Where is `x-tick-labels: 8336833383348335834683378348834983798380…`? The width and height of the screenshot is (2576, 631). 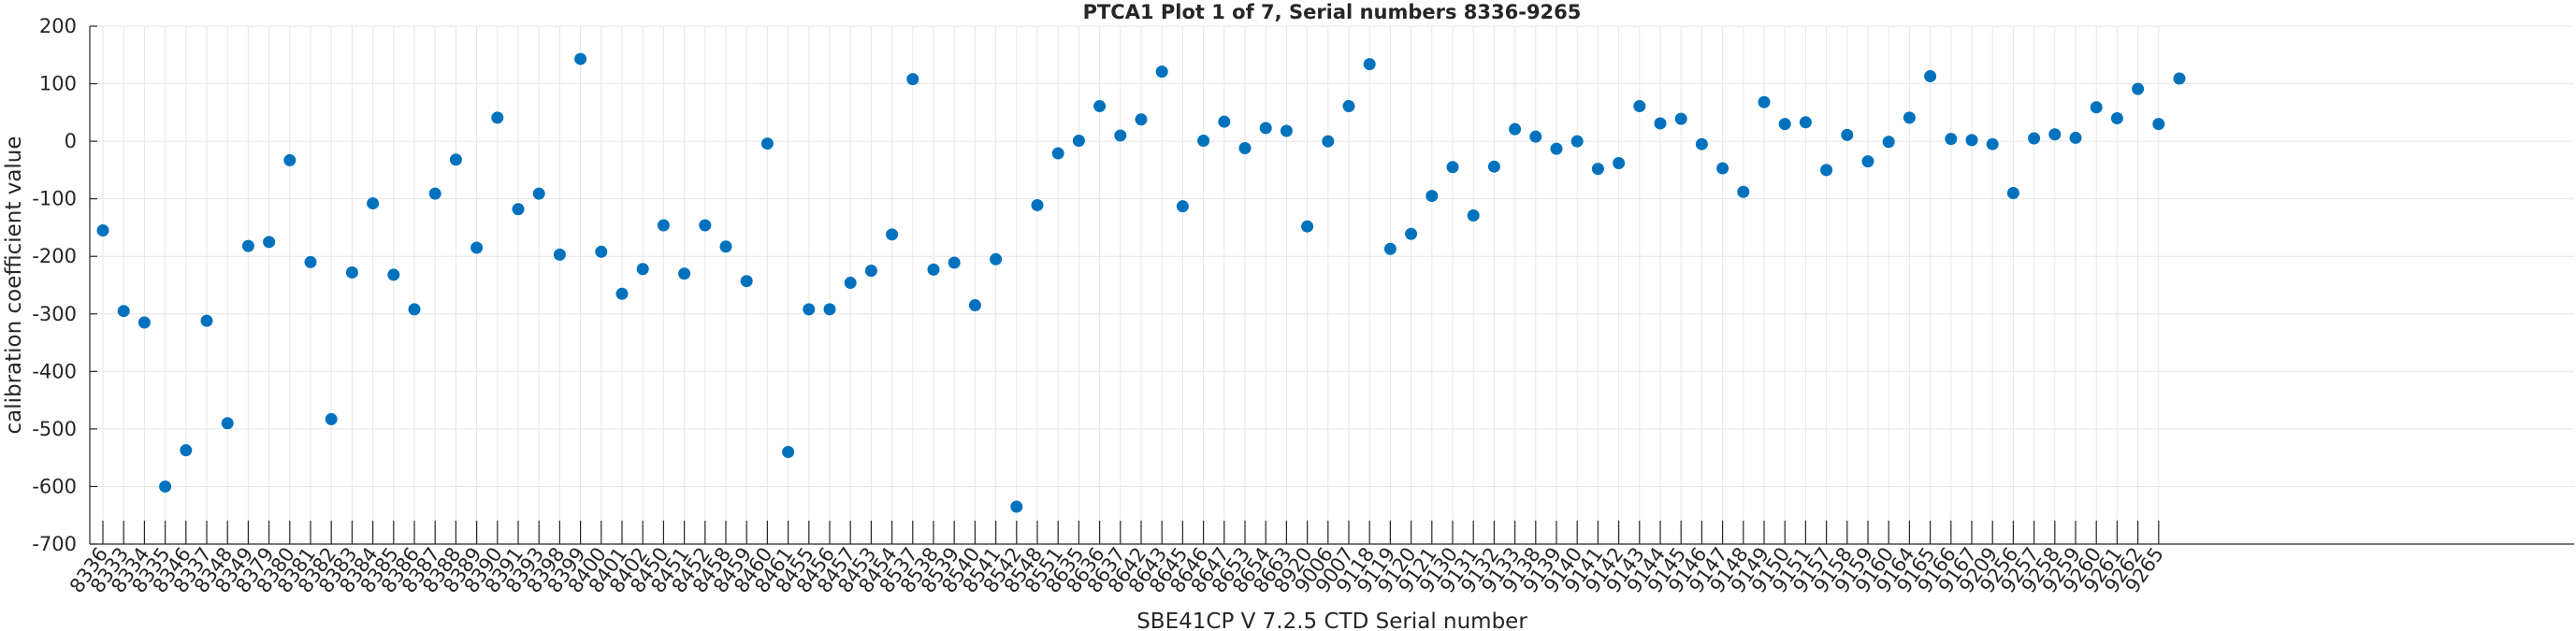 x-tick-labels: 8336833383348335834683378348834983798380… is located at coordinates (1117, 570).